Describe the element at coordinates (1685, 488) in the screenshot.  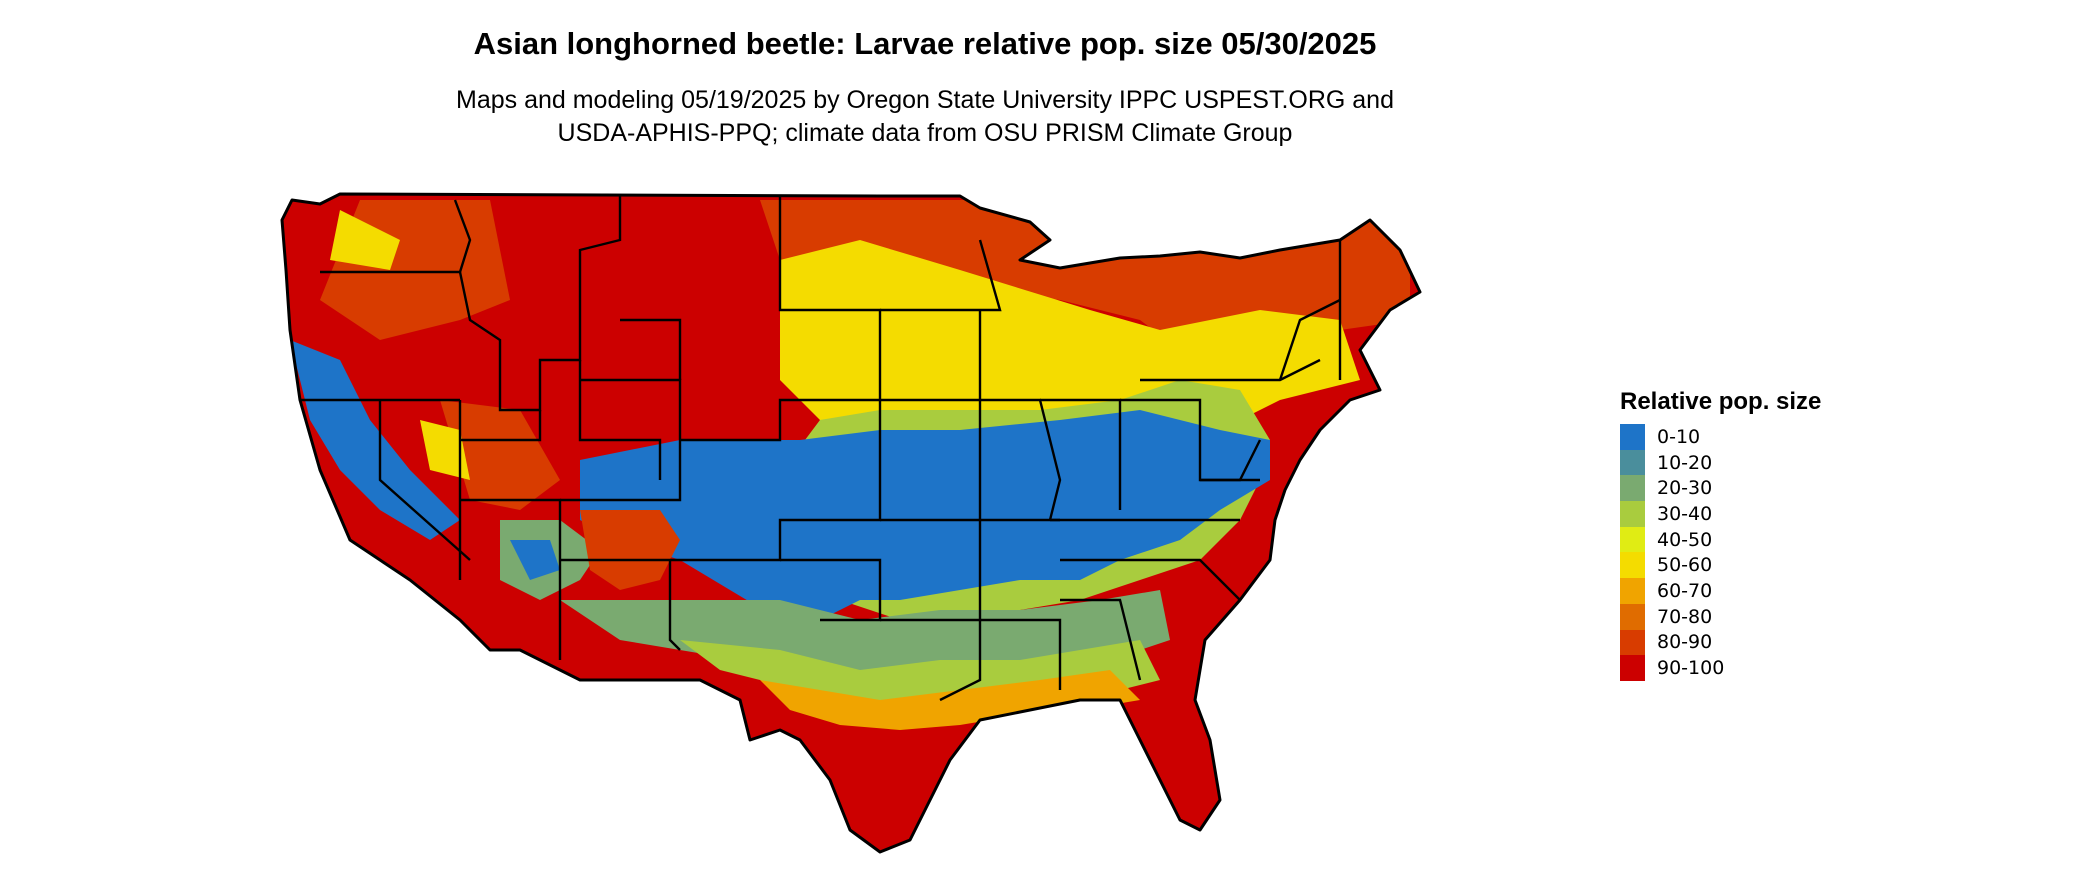
I see `legend-label: 20-30` at that location.